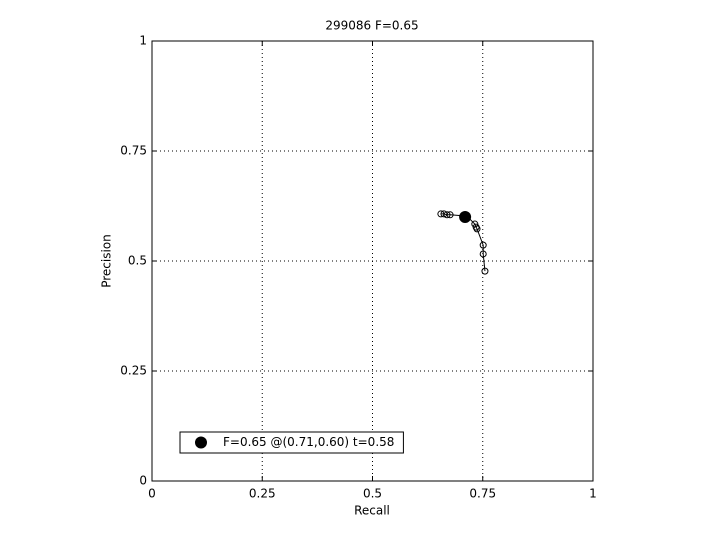 The image size is (720, 540). Describe the element at coordinates (372, 511) in the screenshot. I see `x-axis-label: Recall` at that location.